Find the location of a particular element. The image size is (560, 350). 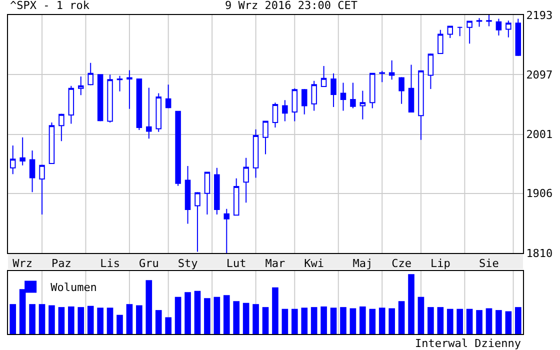

y-tick-label: 1810 is located at coordinates (539, 253).